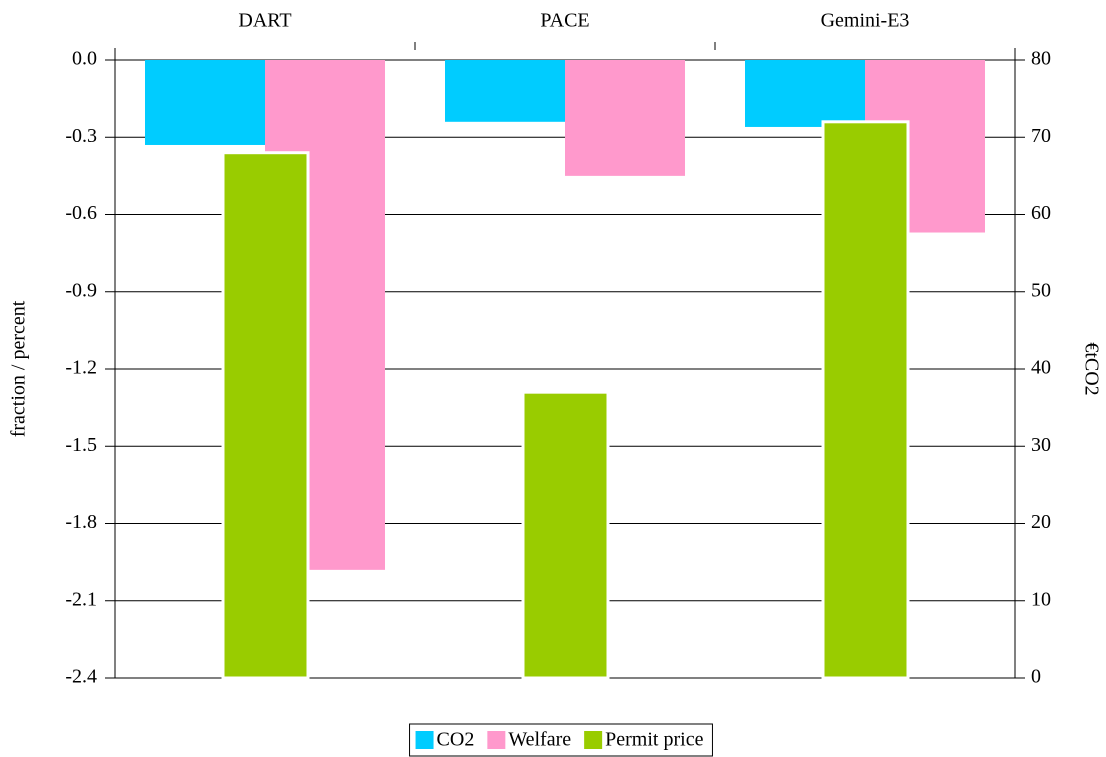 Image resolution: width=1106 pixels, height=757 pixels. Describe the element at coordinates (1041, 290) in the screenshot. I see `y2-tick-label: 50` at that location.